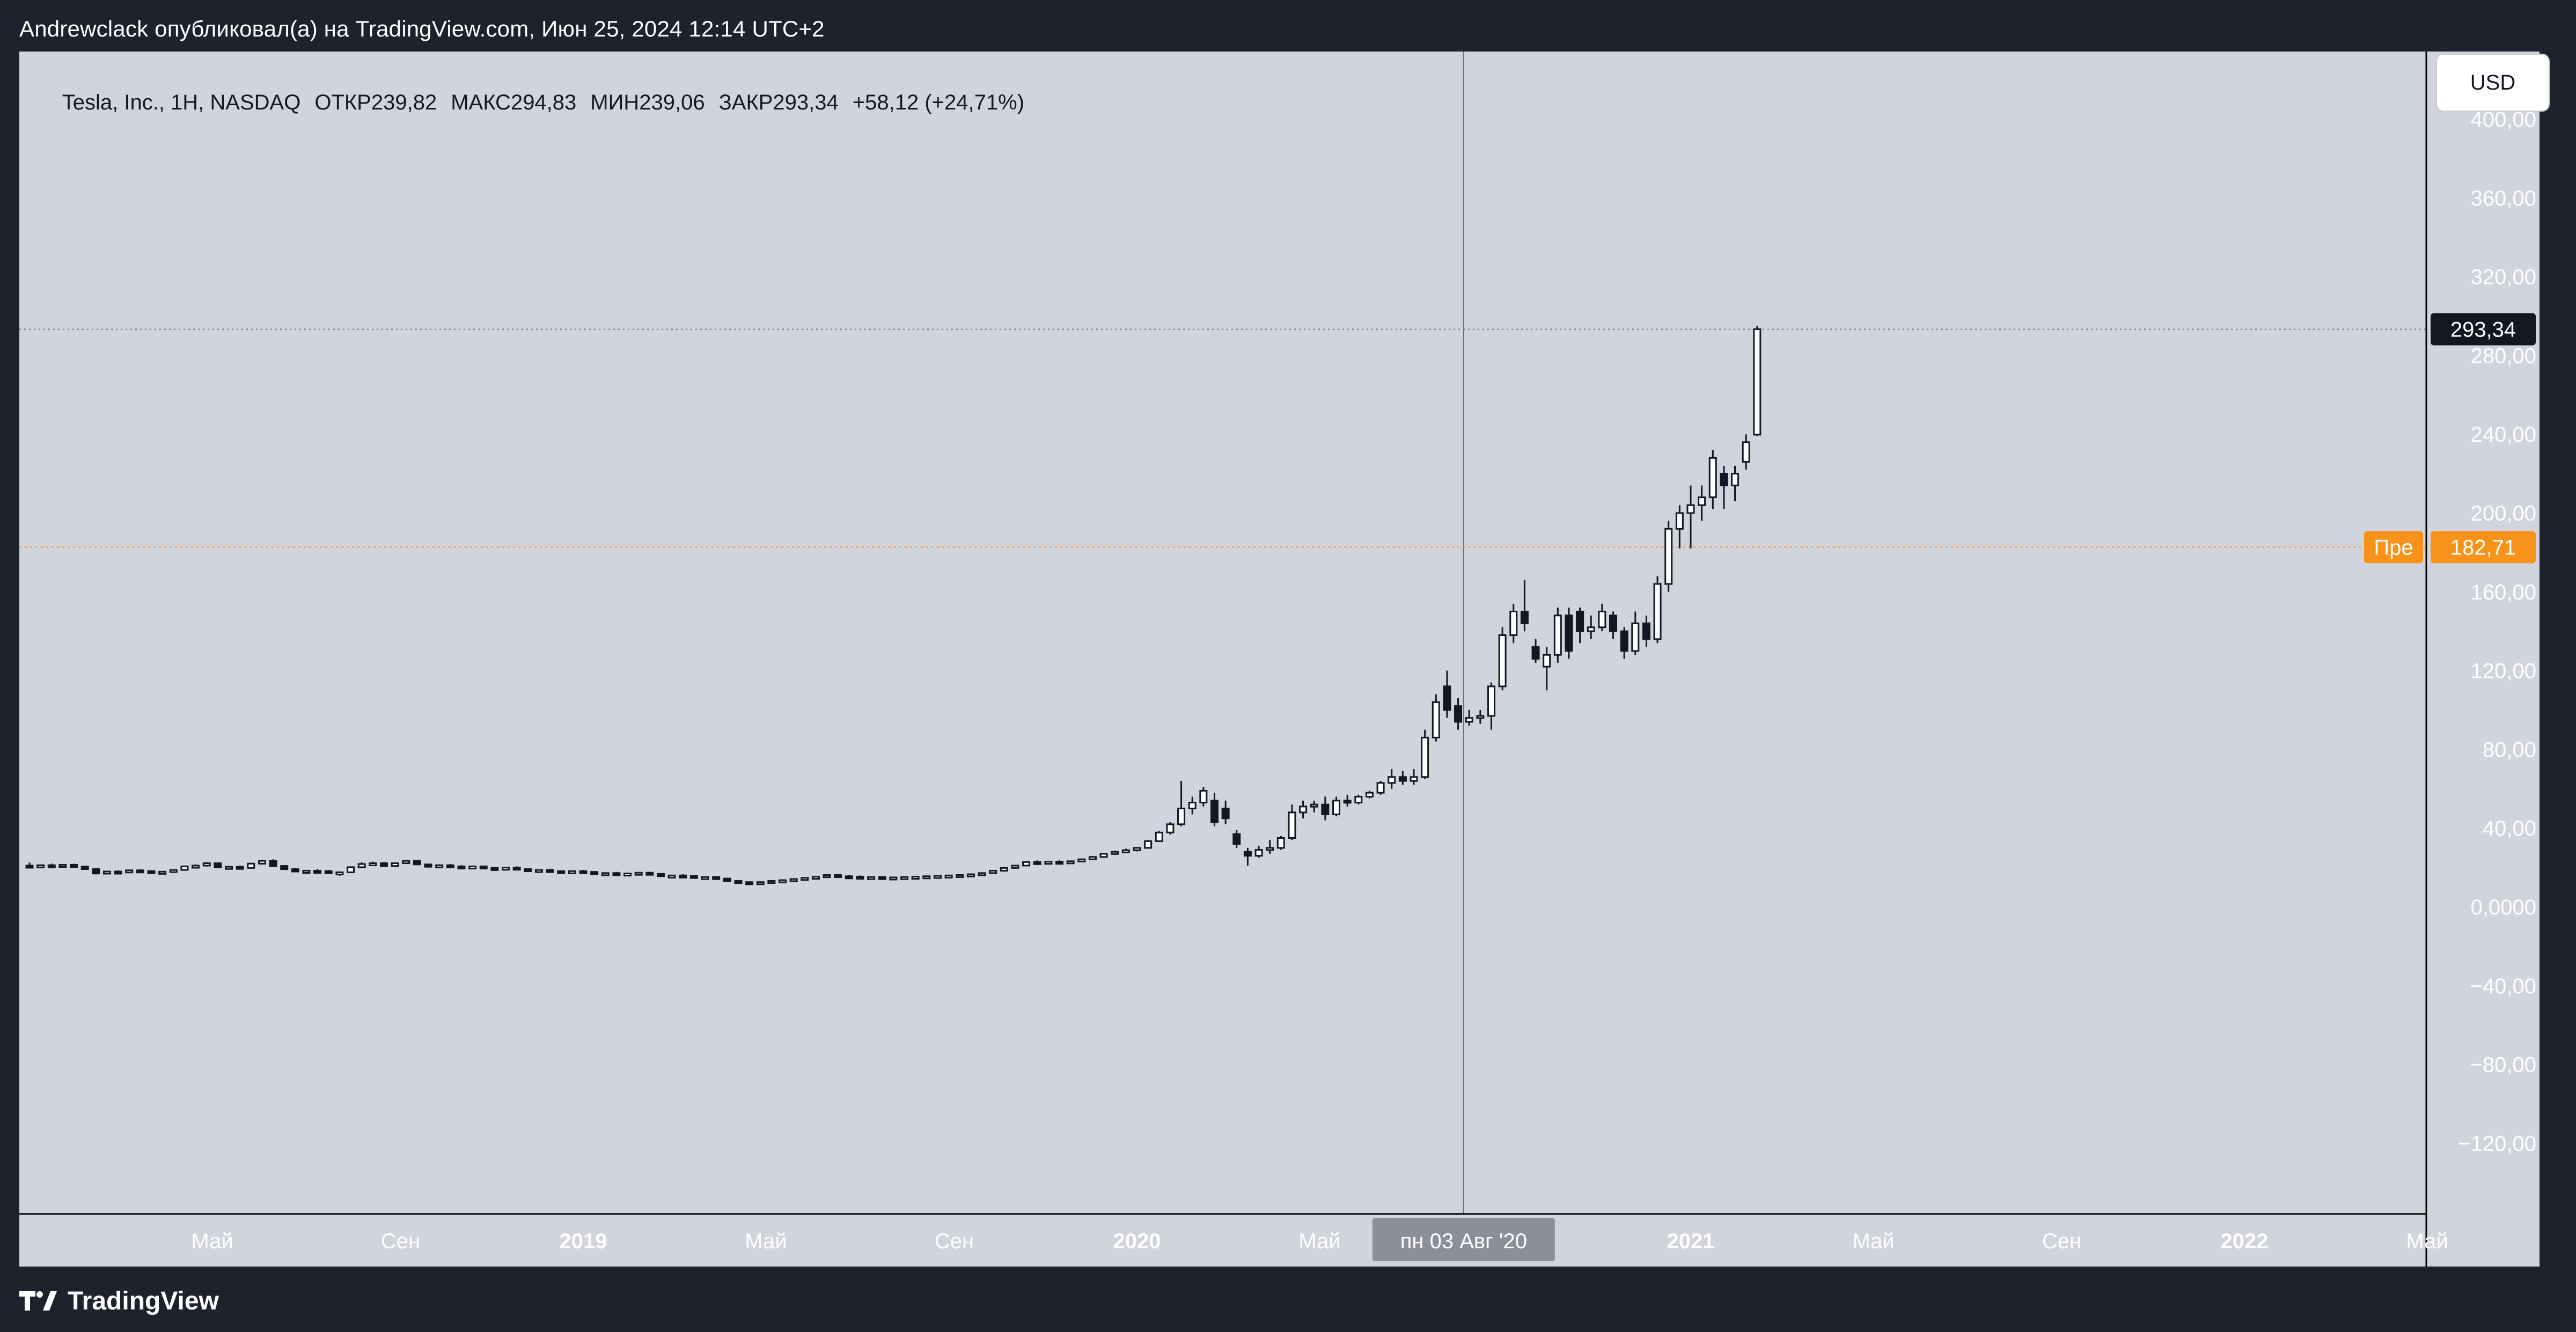 This screenshot has height=1332, width=2576. What do you see at coordinates (2497, 1143) in the screenshot?
I see `price-tick-label: −120,00` at bounding box center [2497, 1143].